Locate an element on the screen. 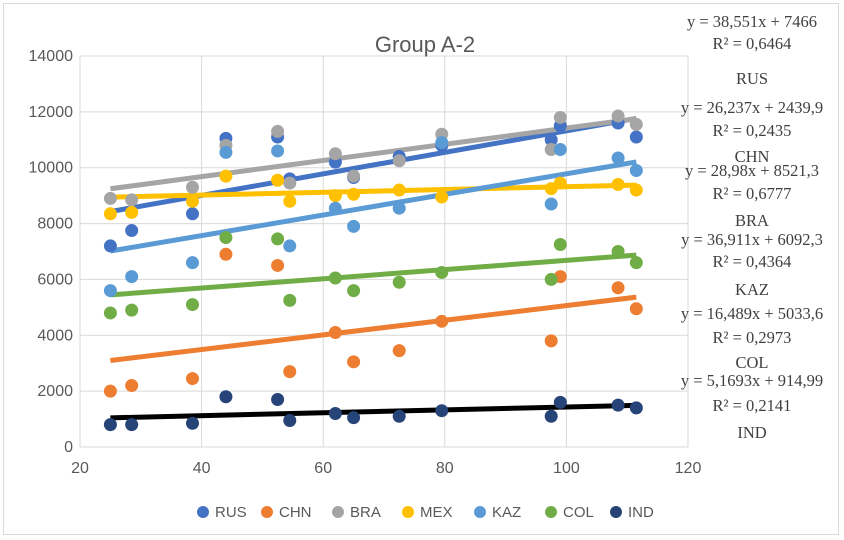 This screenshot has width=844, height=540. y-tick-label: 12000 is located at coordinates (51, 112).